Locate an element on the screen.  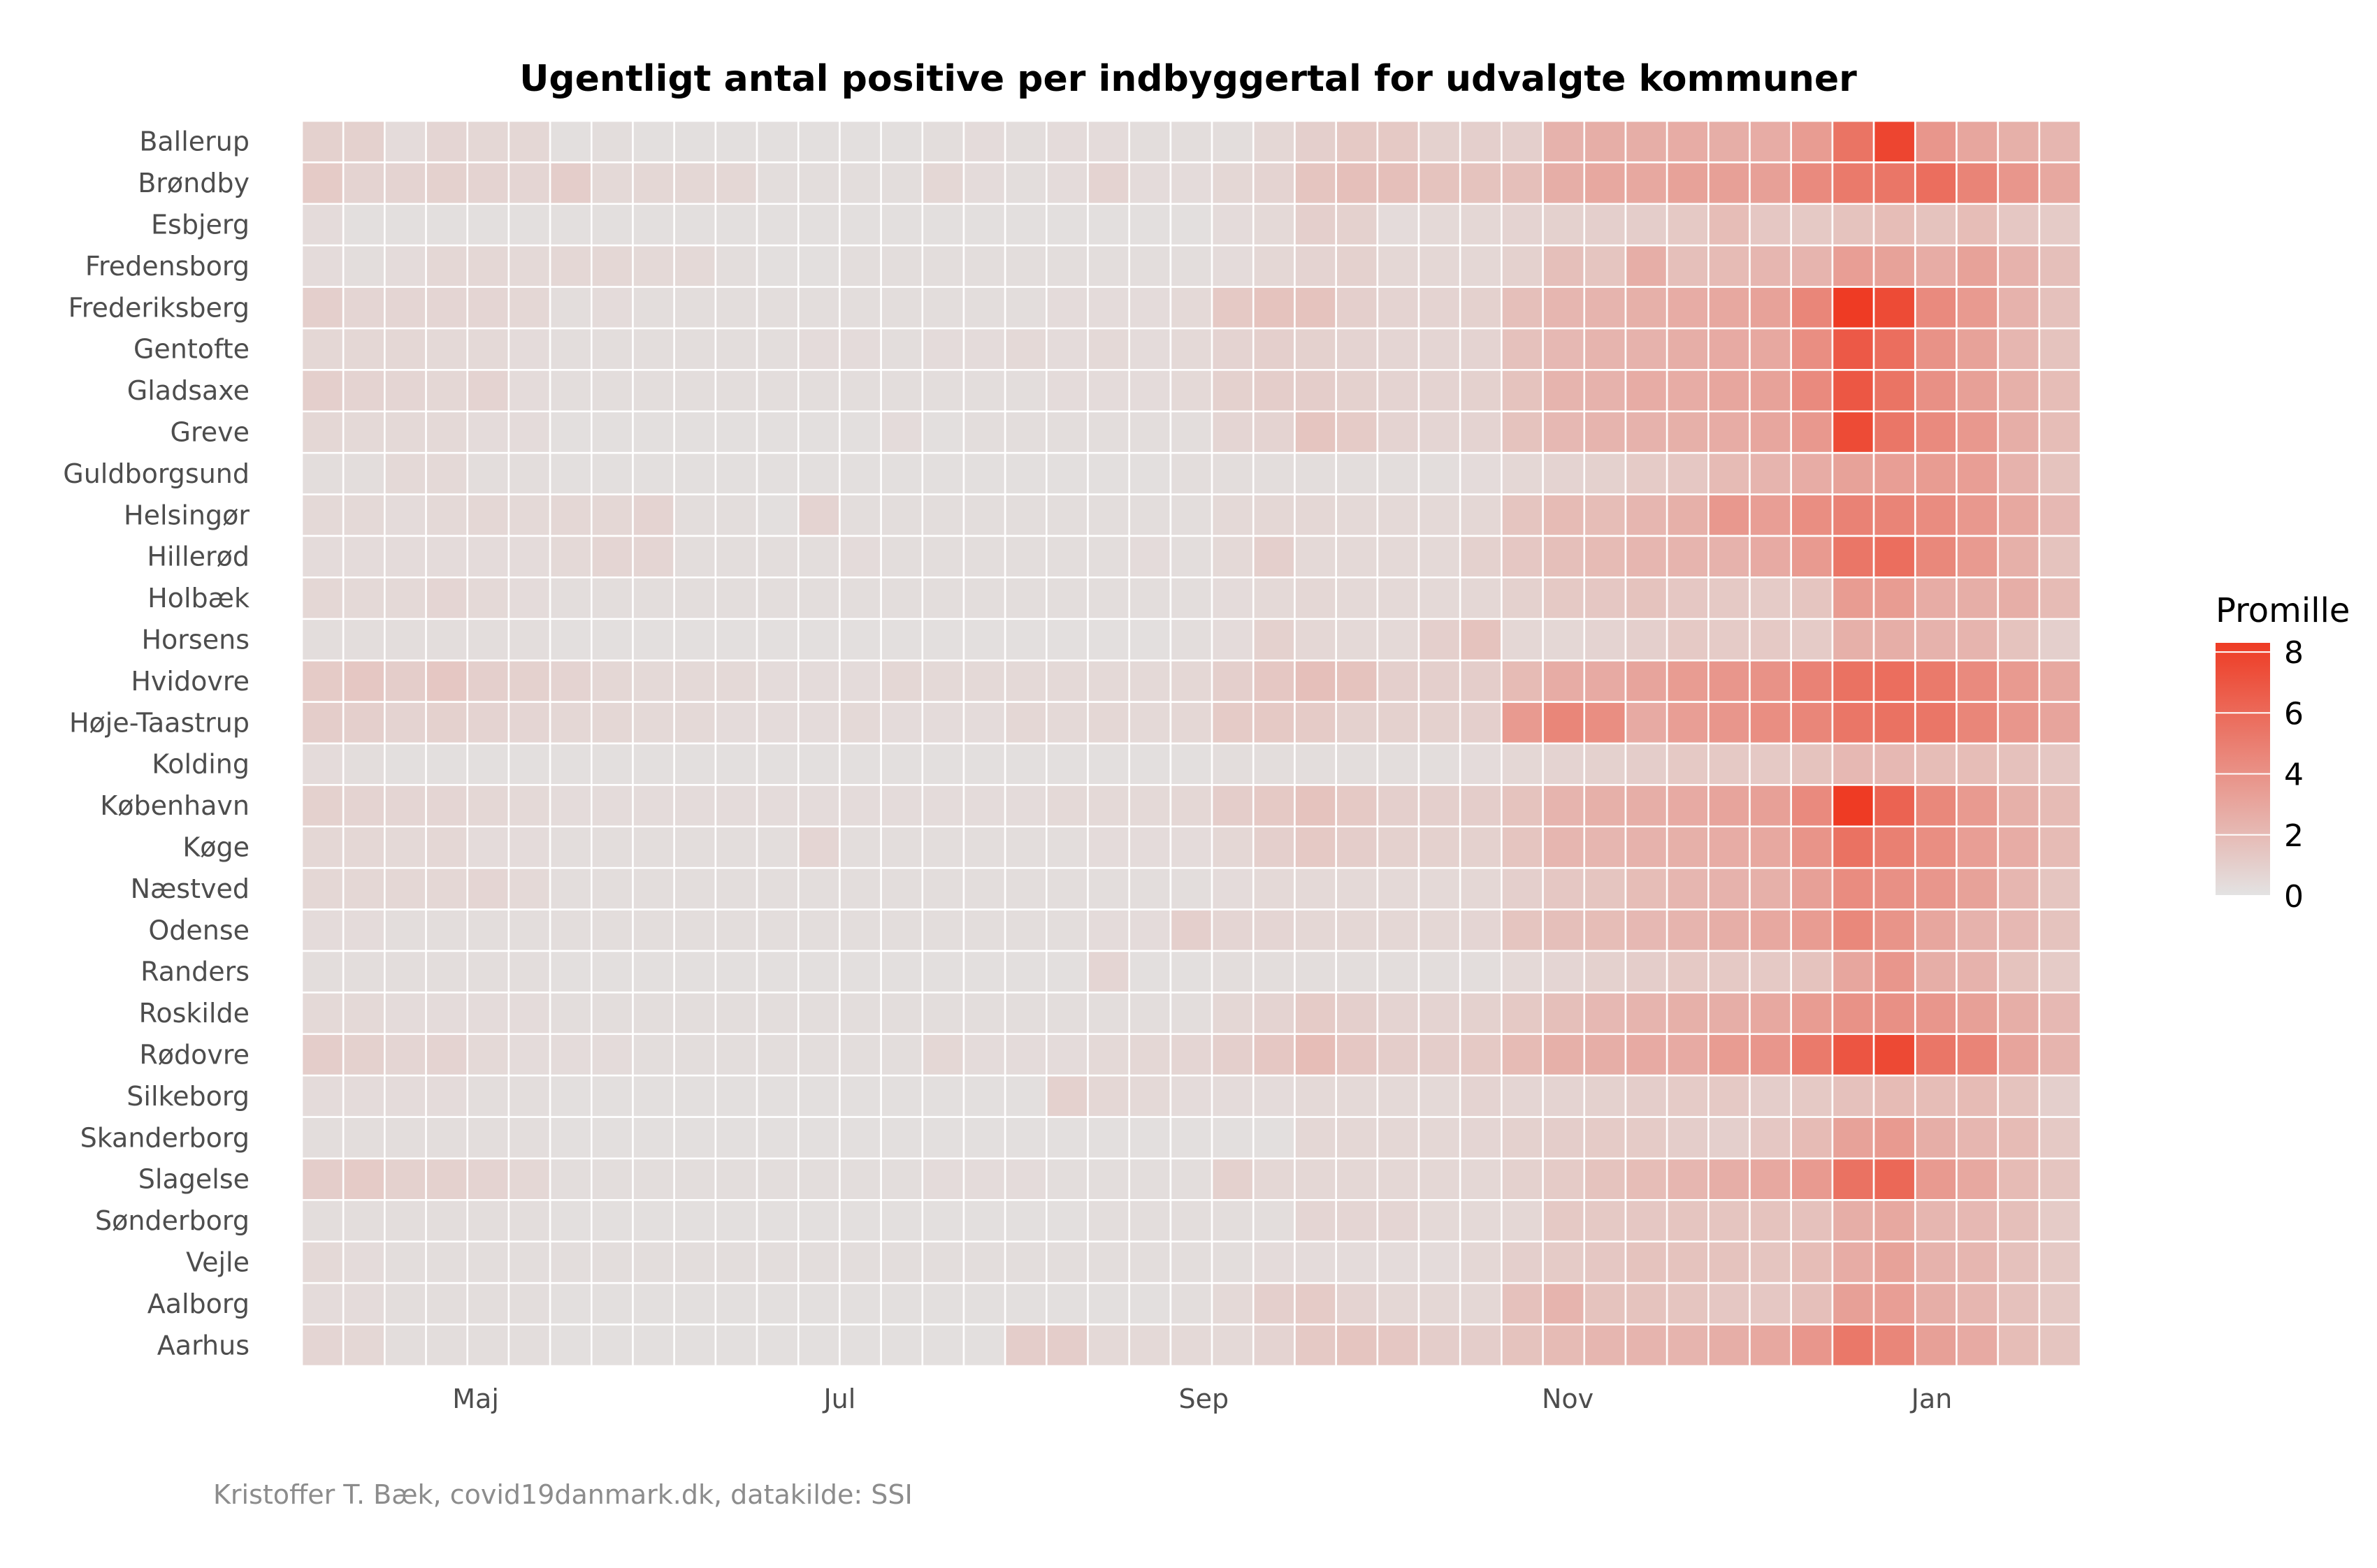
x-tick-label: Sep is located at coordinates (1203, 1399).